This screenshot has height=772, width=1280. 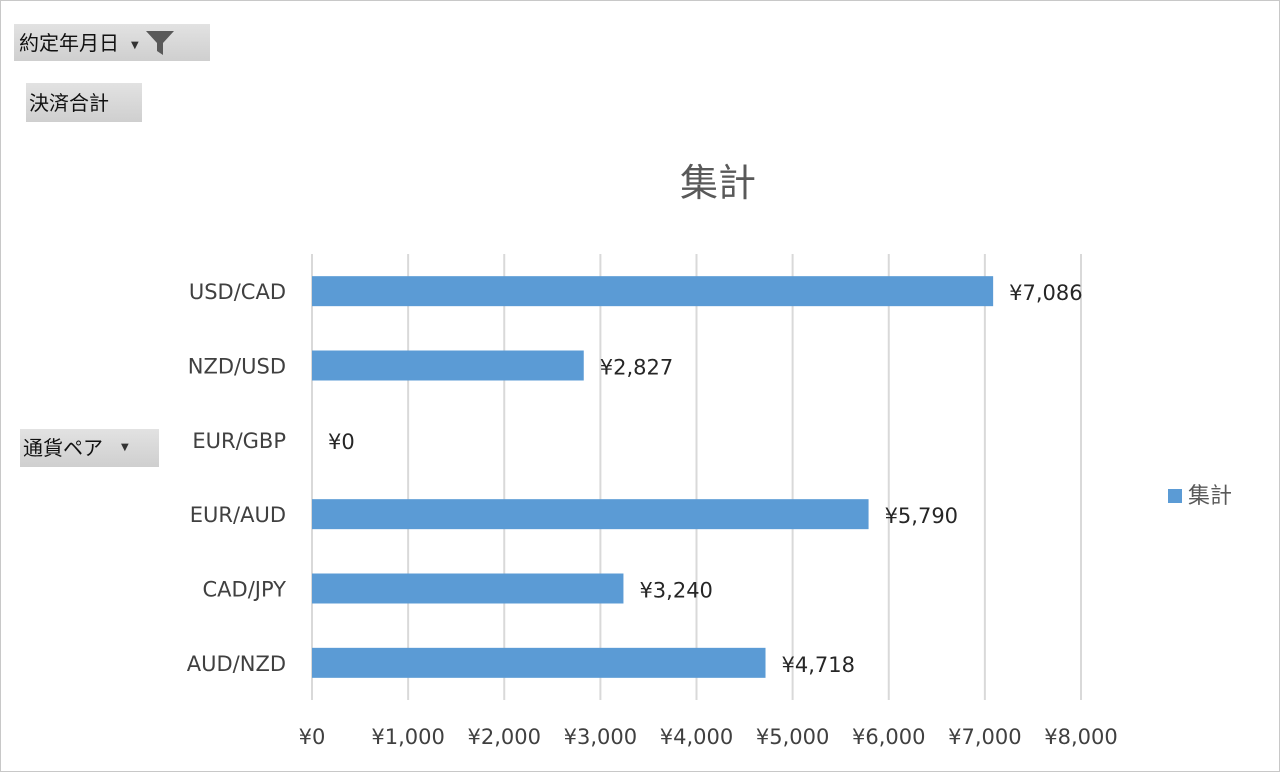 What do you see at coordinates (160, 43) in the screenshot?
I see `filter-icon` at bounding box center [160, 43].